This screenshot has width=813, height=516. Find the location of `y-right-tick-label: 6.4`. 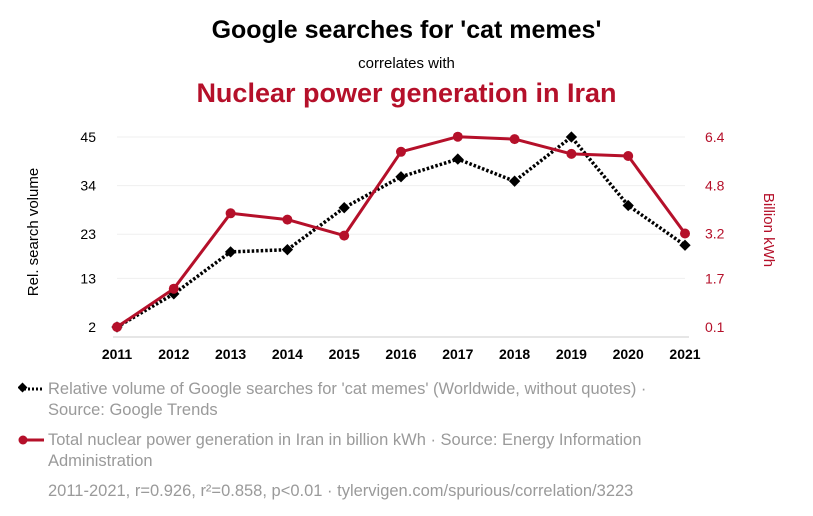

y-right-tick-label: 6.4 is located at coordinates (715, 137).